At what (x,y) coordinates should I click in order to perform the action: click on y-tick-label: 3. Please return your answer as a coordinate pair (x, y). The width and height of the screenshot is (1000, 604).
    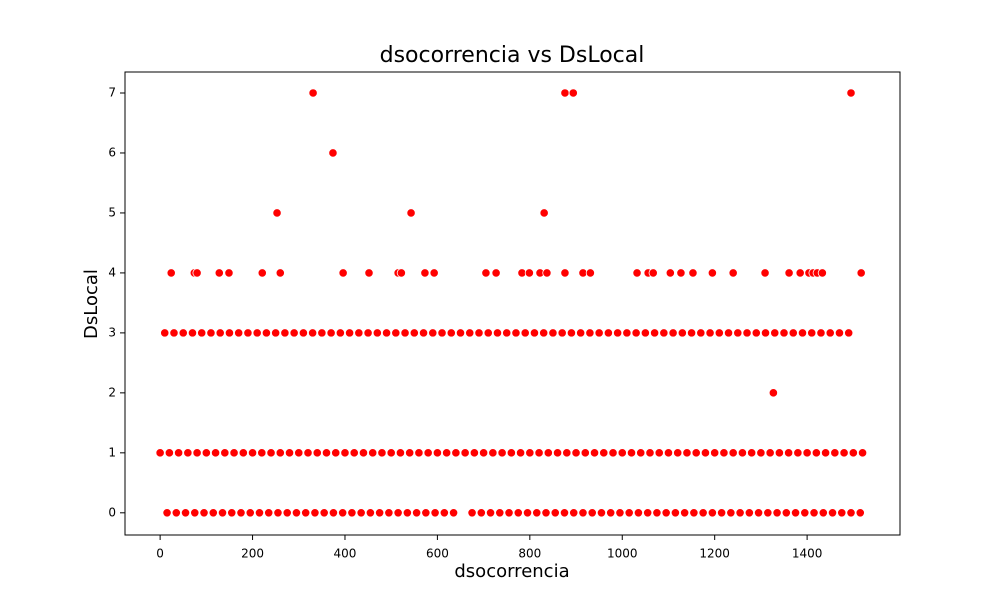
    Looking at the image, I should click on (112, 332).